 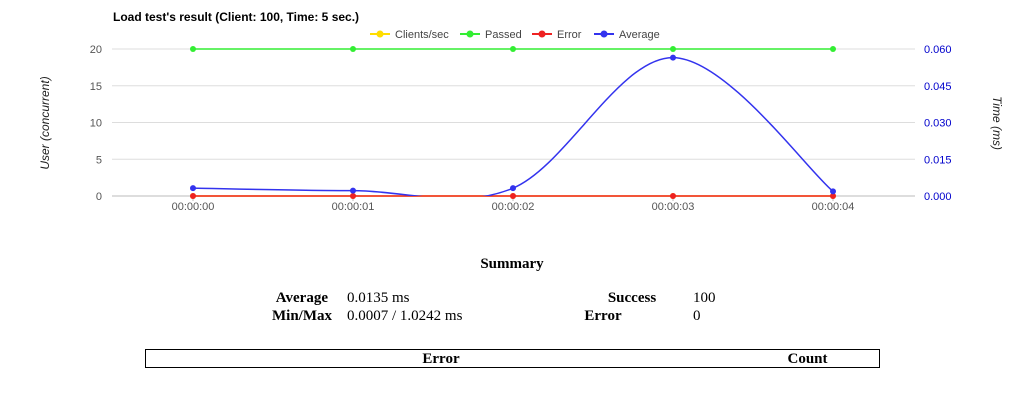 What do you see at coordinates (673, 207) in the screenshot?
I see `x-tick-label: 00:00:03` at bounding box center [673, 207].